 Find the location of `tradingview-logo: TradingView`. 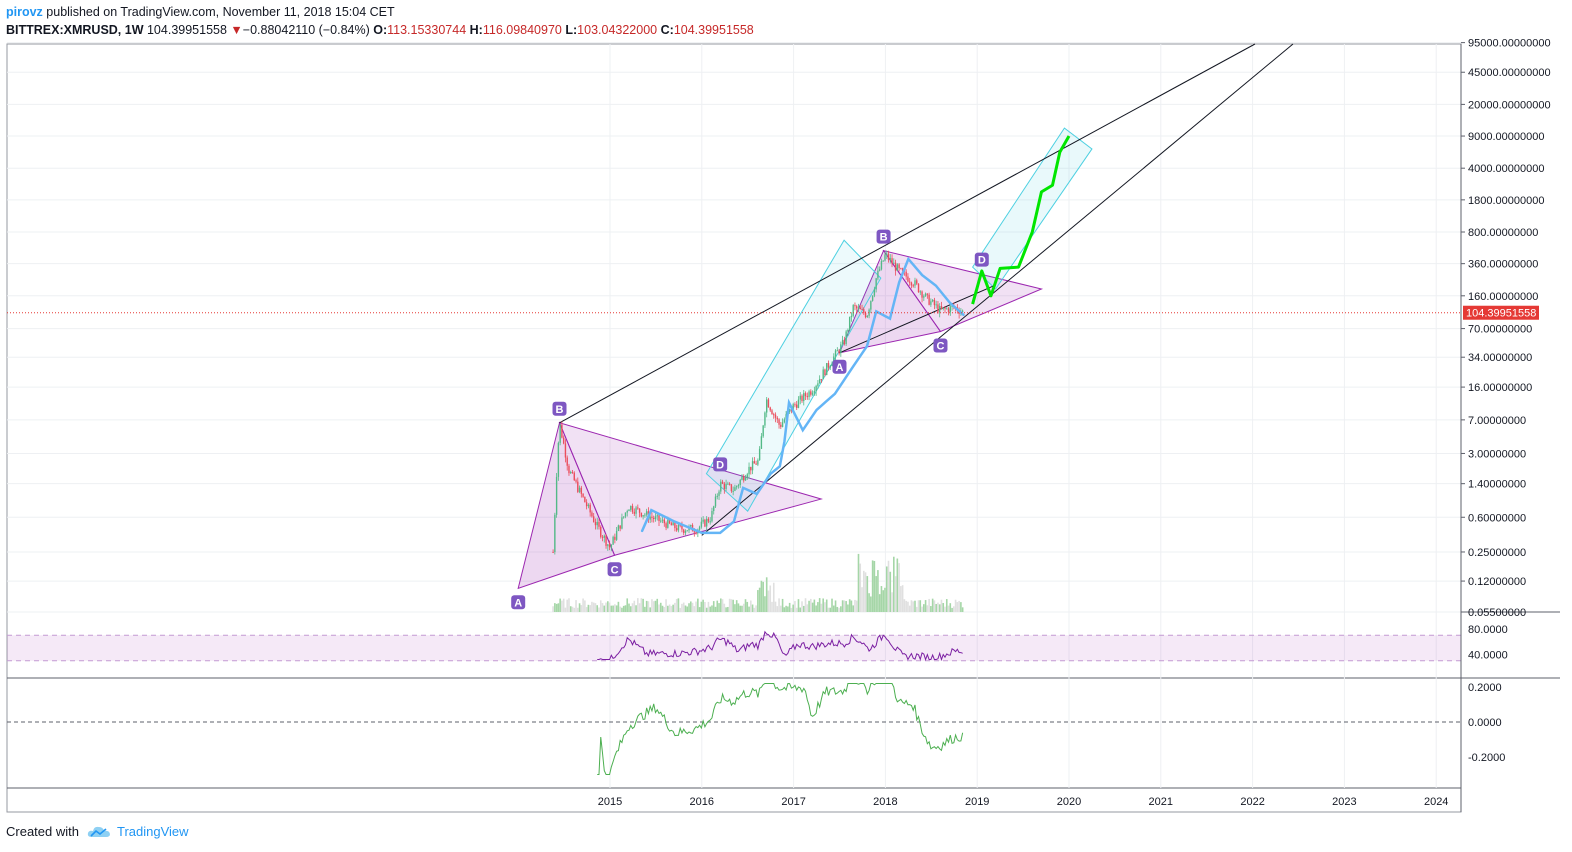

tradingview-logo: TradingView is located at coordinates (138, 831).